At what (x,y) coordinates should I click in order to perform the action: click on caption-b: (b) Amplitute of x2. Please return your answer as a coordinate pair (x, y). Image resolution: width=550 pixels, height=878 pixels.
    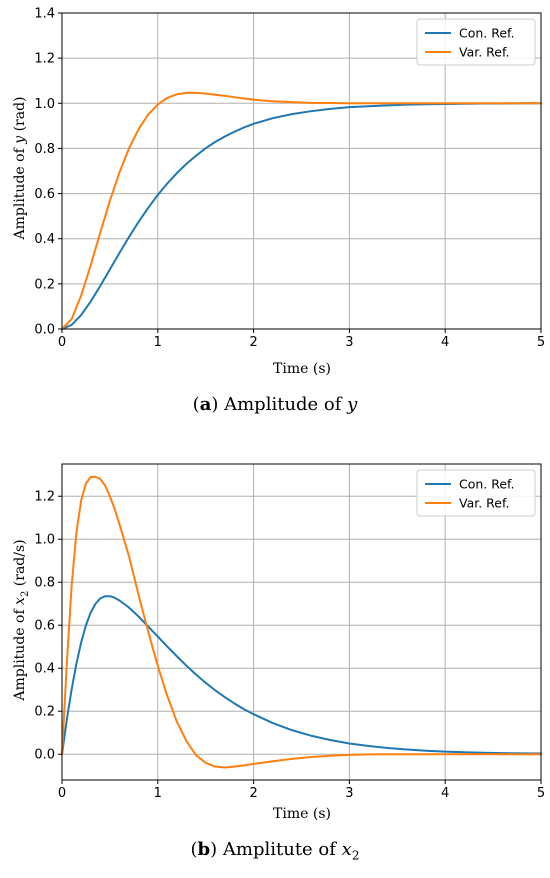
    Looking at the image, I should click on (275, 851).